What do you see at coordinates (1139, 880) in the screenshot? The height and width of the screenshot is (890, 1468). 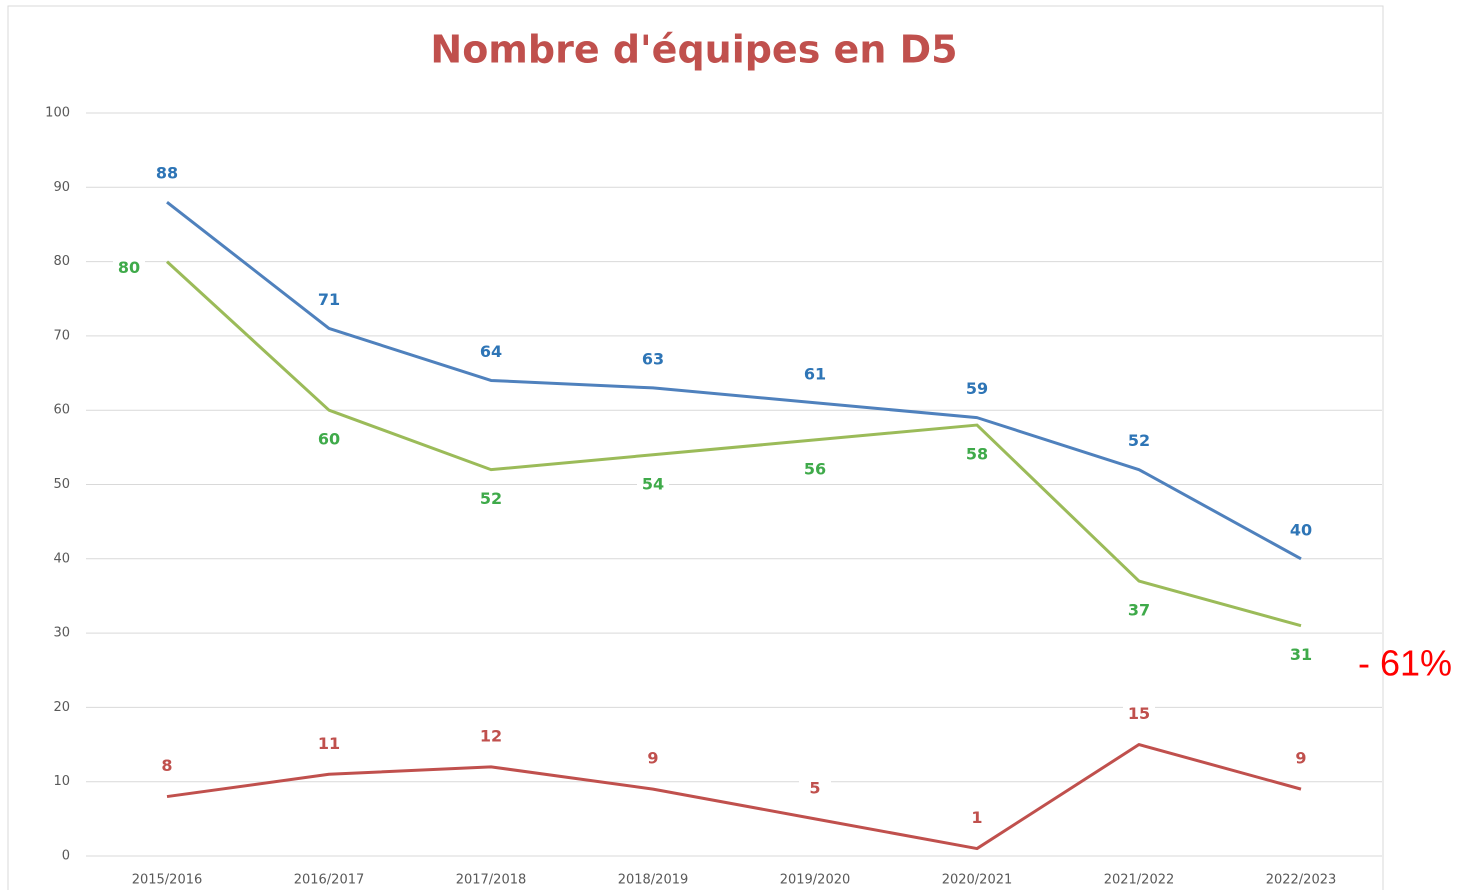 I see `x-tick-label: 2021/2022` at bounding box center [1139, 880].